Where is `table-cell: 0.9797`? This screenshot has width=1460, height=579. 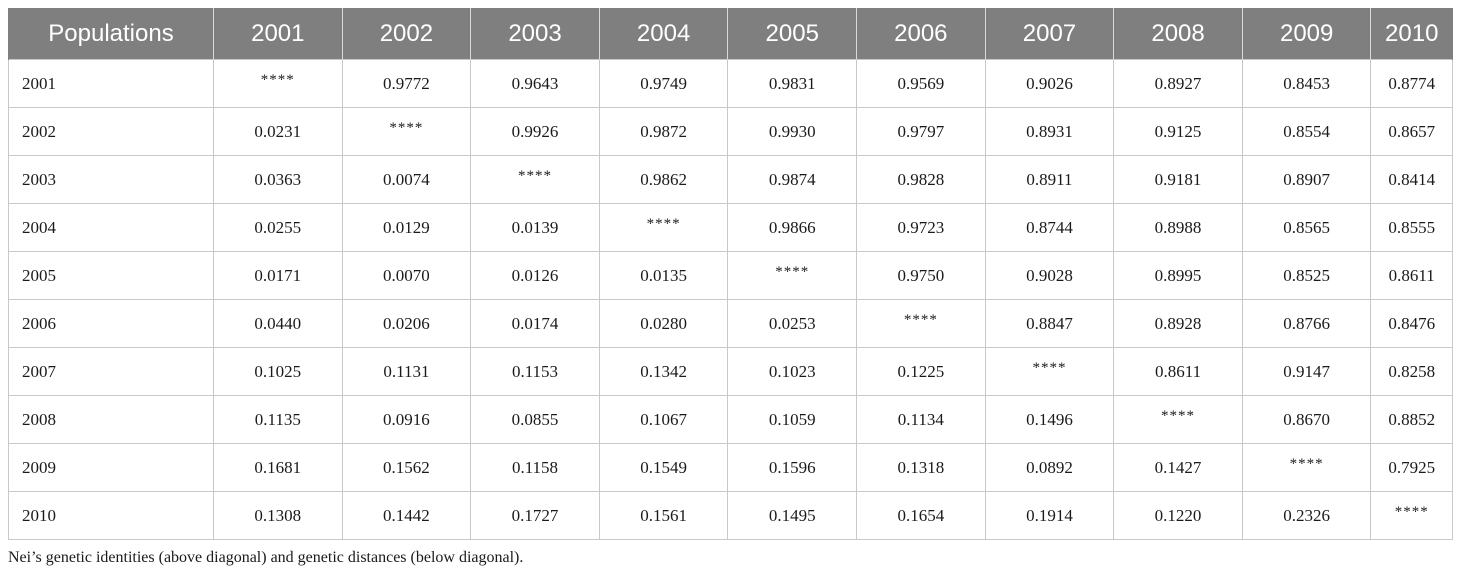
table-cell: 0.9797 is located at coordinates (921, 131).